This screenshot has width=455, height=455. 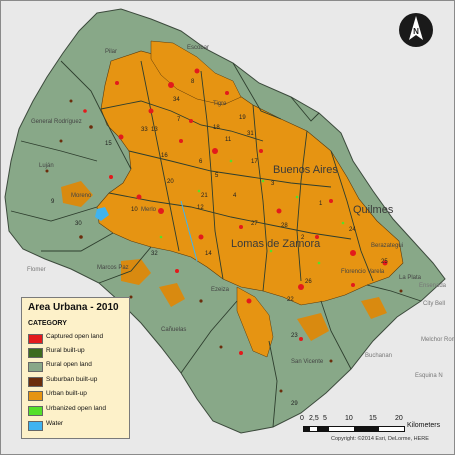 What do you see at coordinates (102, 214) in the screenshot?
I see `water-body` at bounding box center [102, 214].